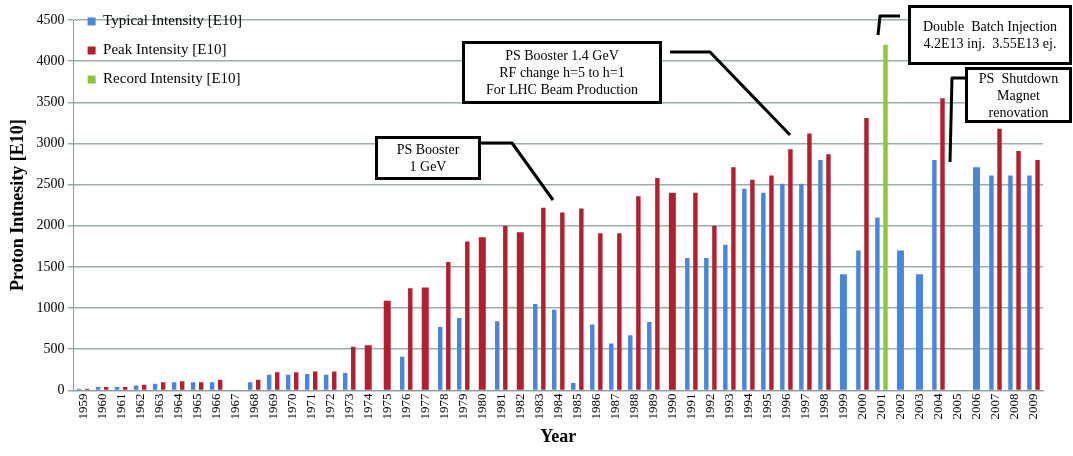 The width and height of the screenshot is (1073, 456). Describe the element at coordinates (804, 406) in the screenshot. I see `x-tick-label: 1997` at that location.